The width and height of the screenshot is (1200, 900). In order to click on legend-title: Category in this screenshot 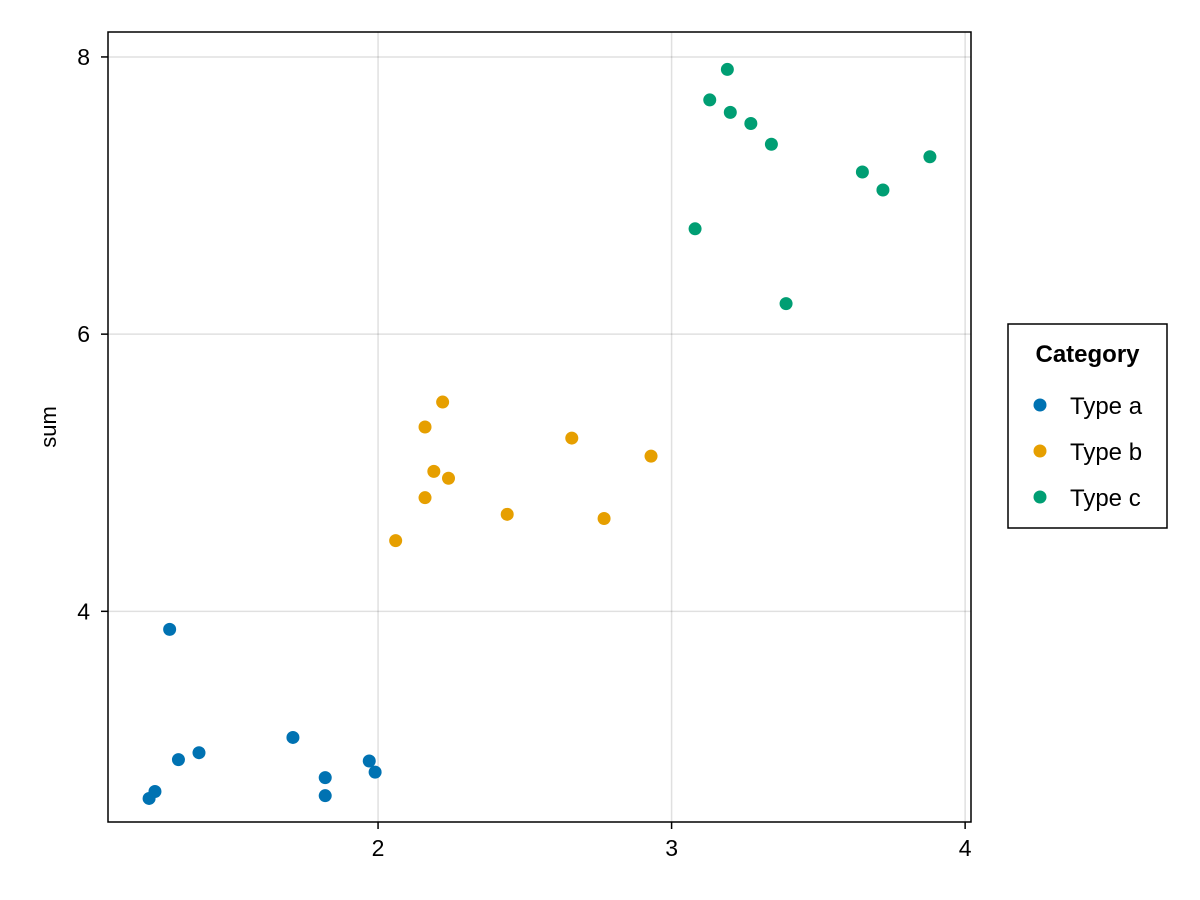, I will do `click(1087, 354)`.